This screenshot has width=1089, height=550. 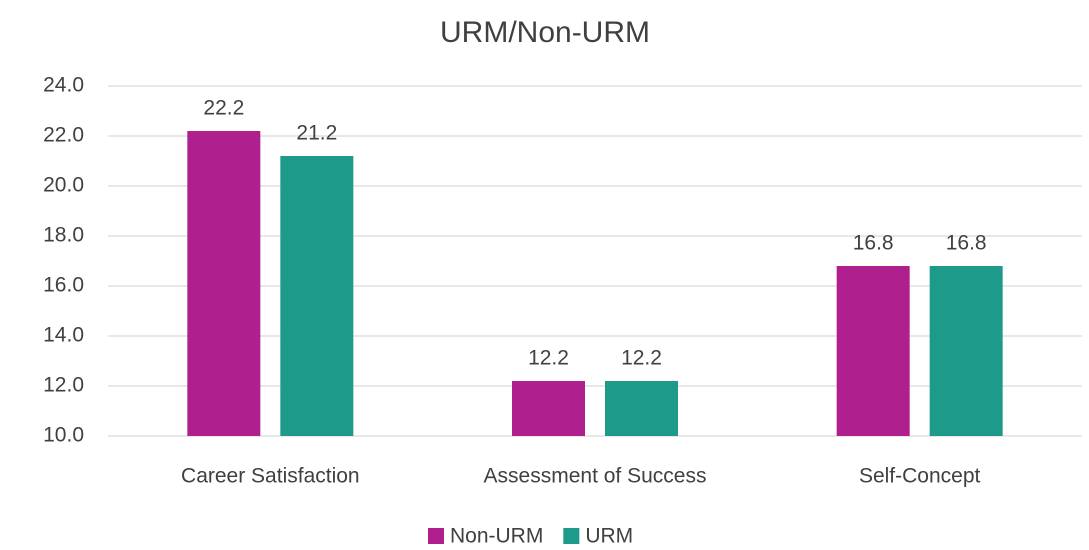 What do you see at coordinates (63, 285) in the screenshot?
I see `y-tick-label: 16.0` at bounding box center [63, 285].